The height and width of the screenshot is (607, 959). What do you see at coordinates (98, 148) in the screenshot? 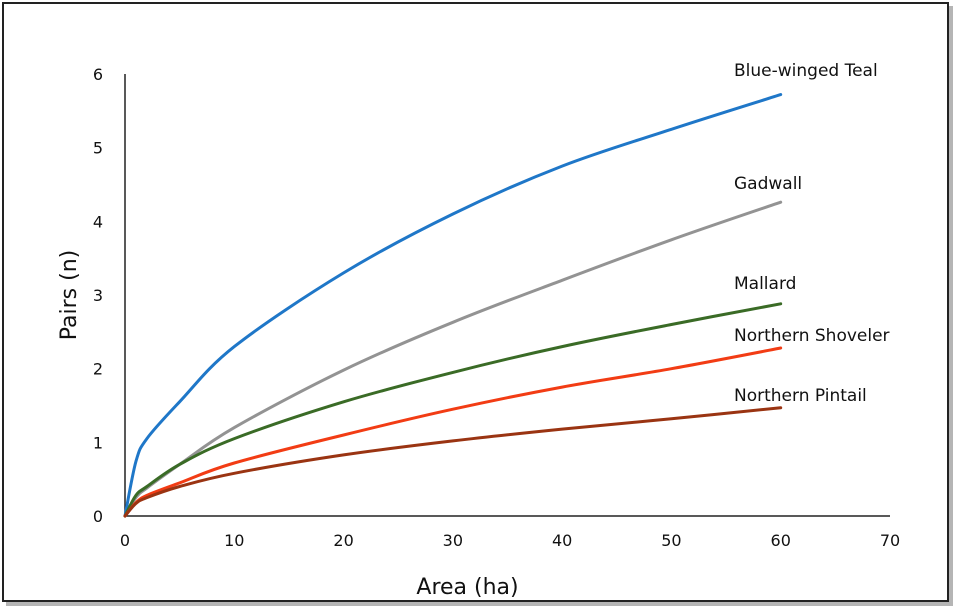
I see `y-tick-label: 5` at bounding box center [98, 148].